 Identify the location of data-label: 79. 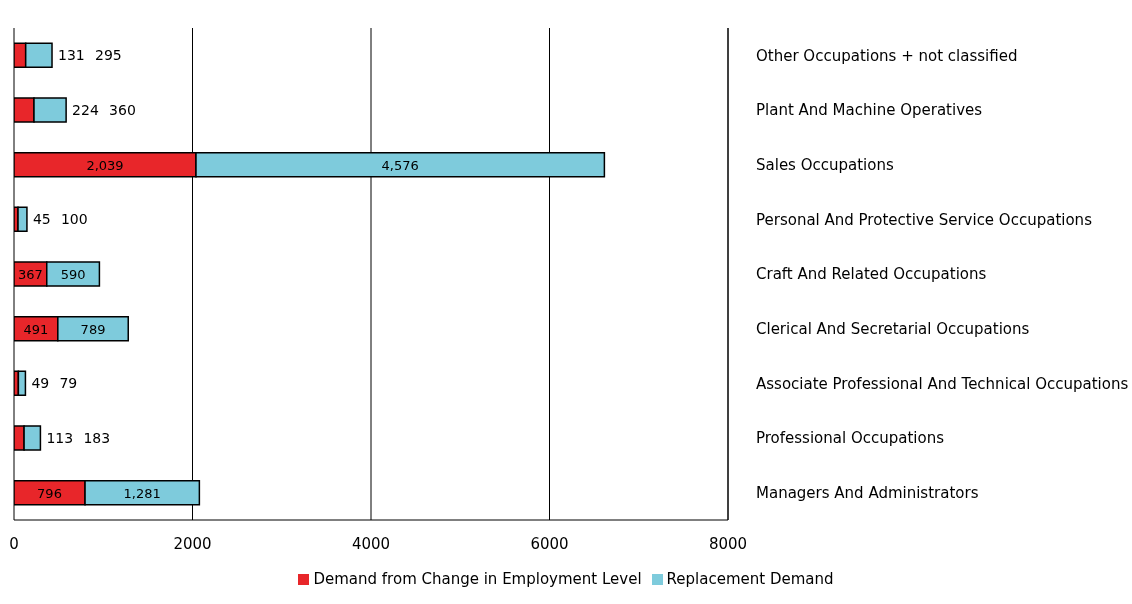
(68, 383).